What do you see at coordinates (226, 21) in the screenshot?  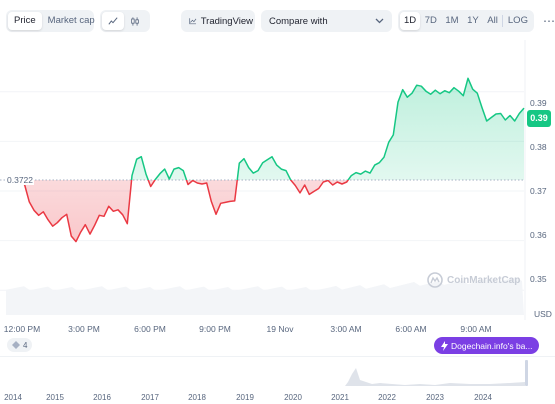 I see `tradingview-label: TradingView` at bounding box center [226, 21].